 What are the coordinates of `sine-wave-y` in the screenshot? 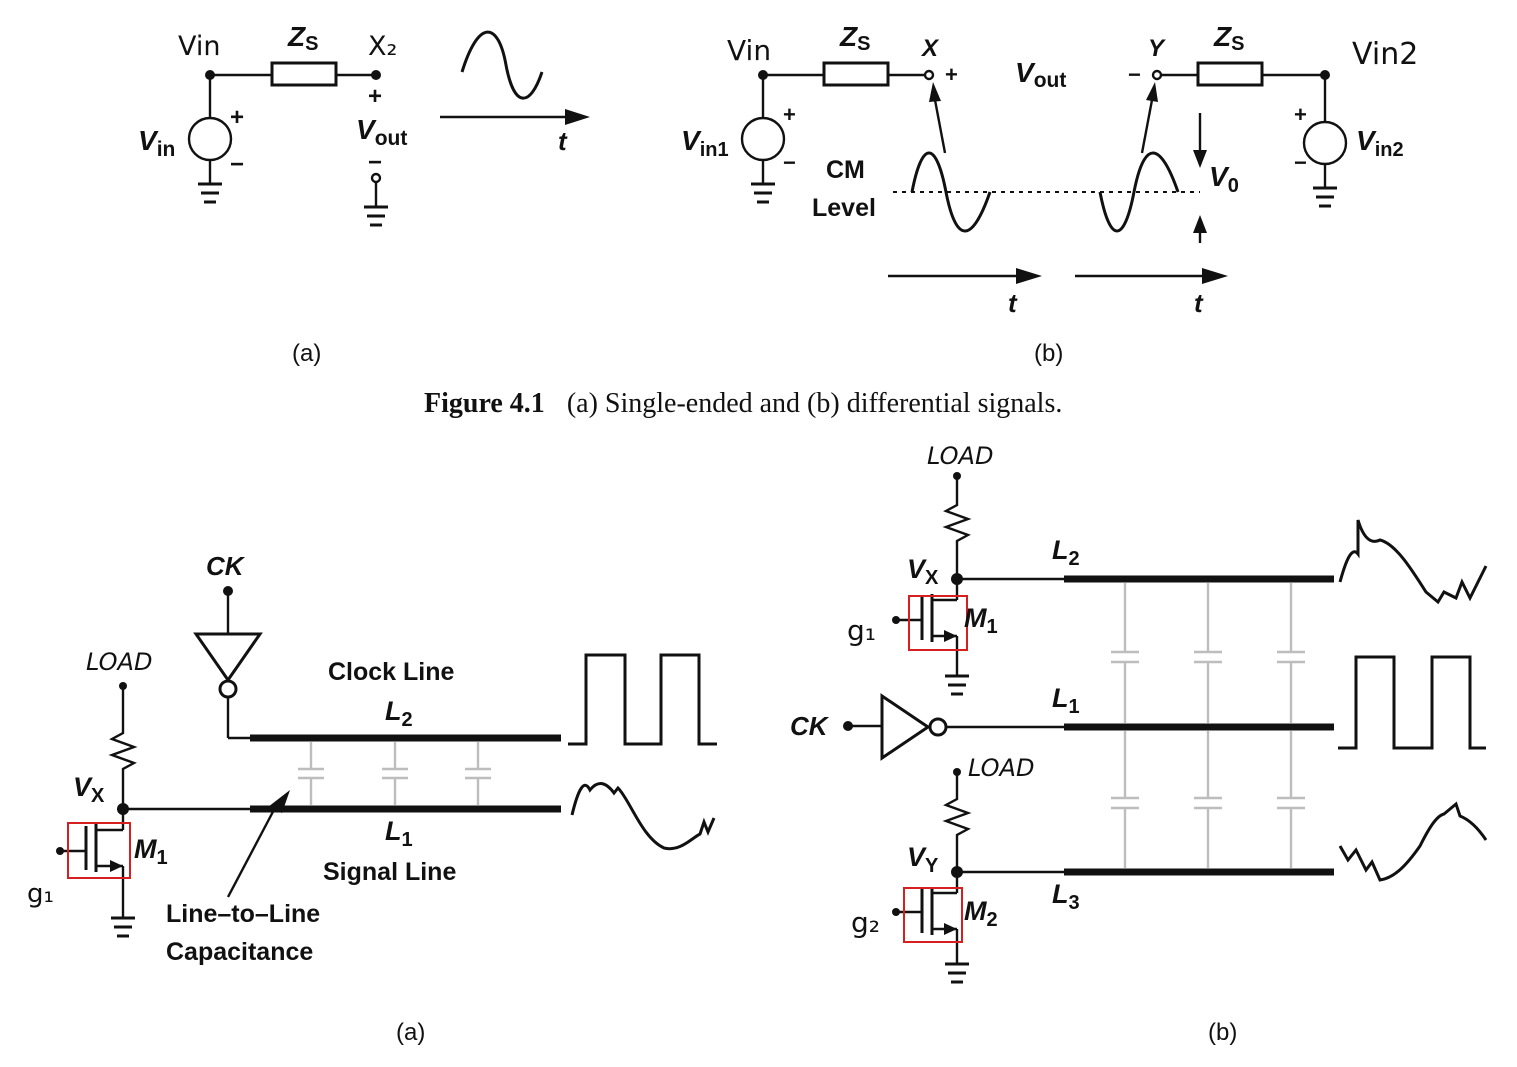 It's located at (1139, 192).